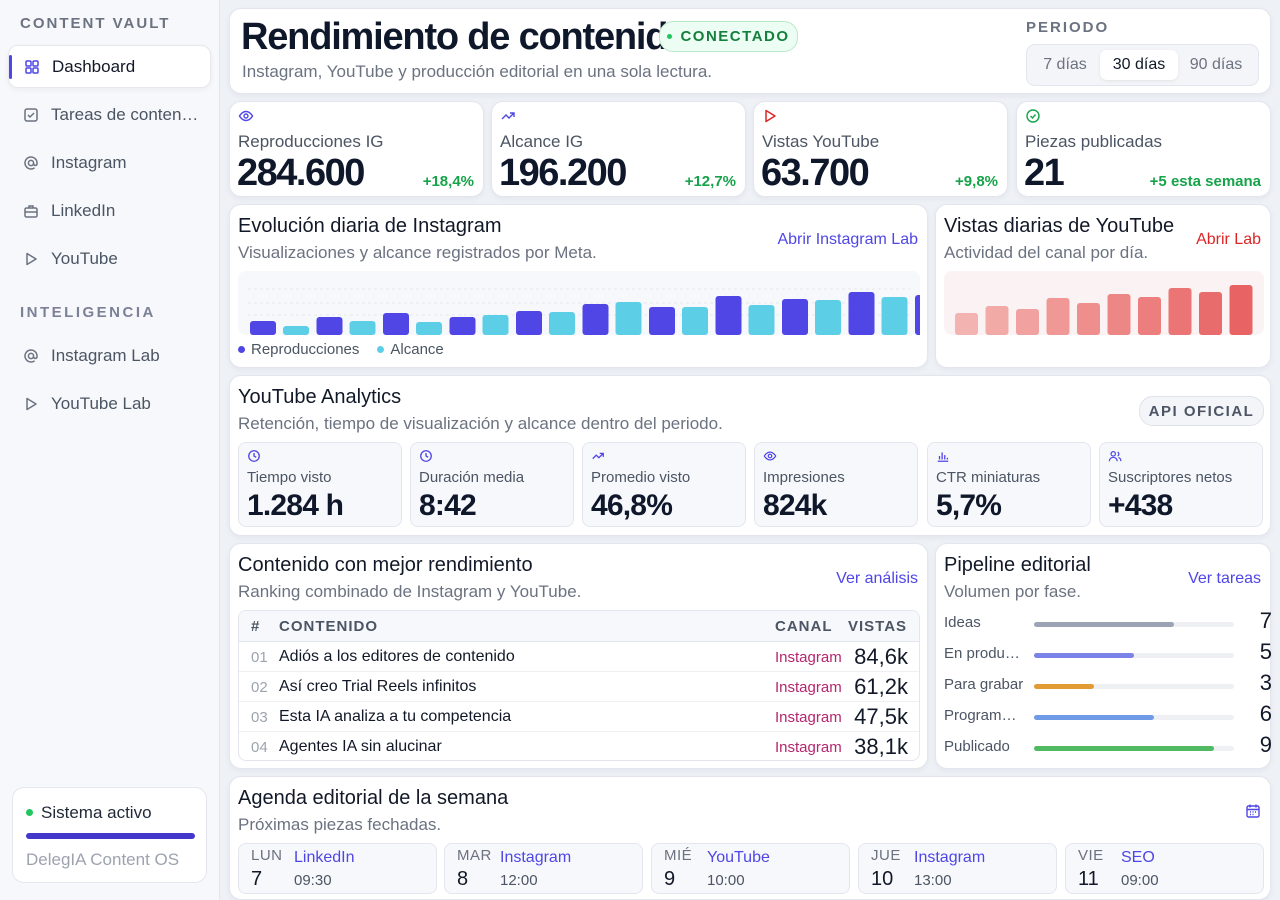 The width and height of the screenshot is (1280, 900). What do you see at coordinates (1140, 505) in the screenshot?
I see `metric-value: +438` at bounding box center [1140, 505].